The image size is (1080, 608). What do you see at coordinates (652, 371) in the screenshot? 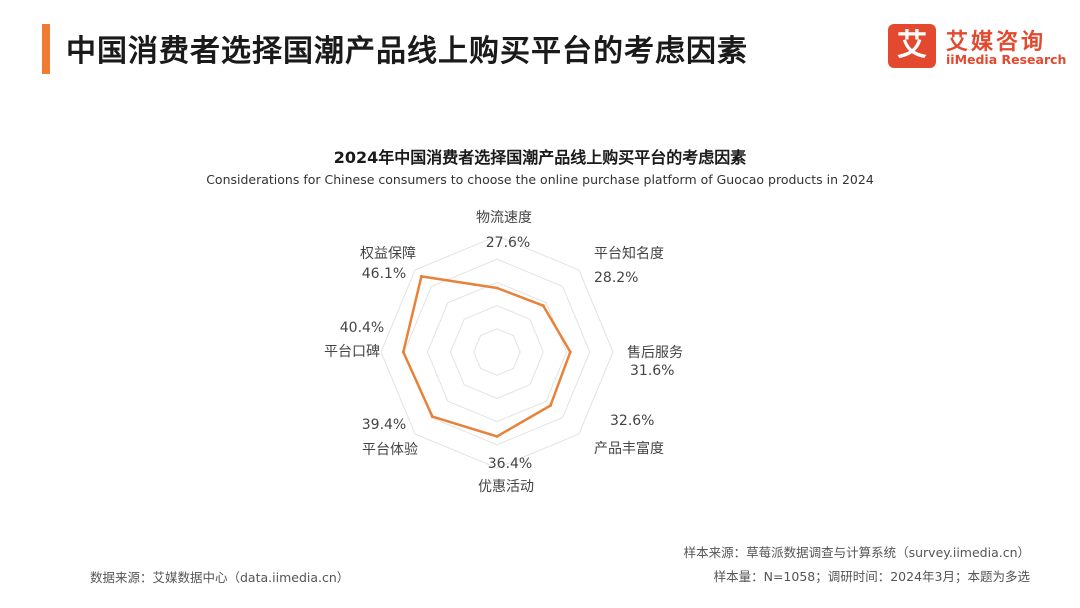
I see `value-label: 31.6%` at bounding box center [652, 371].